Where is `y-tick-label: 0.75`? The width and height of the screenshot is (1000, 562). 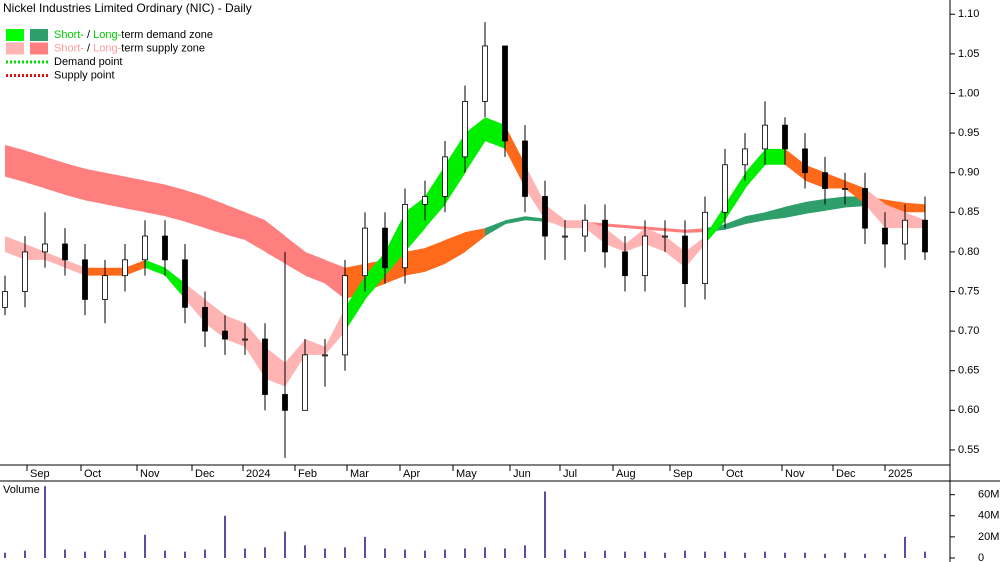
y-tick-label: 0.75 is located at coordinates (968, 291).